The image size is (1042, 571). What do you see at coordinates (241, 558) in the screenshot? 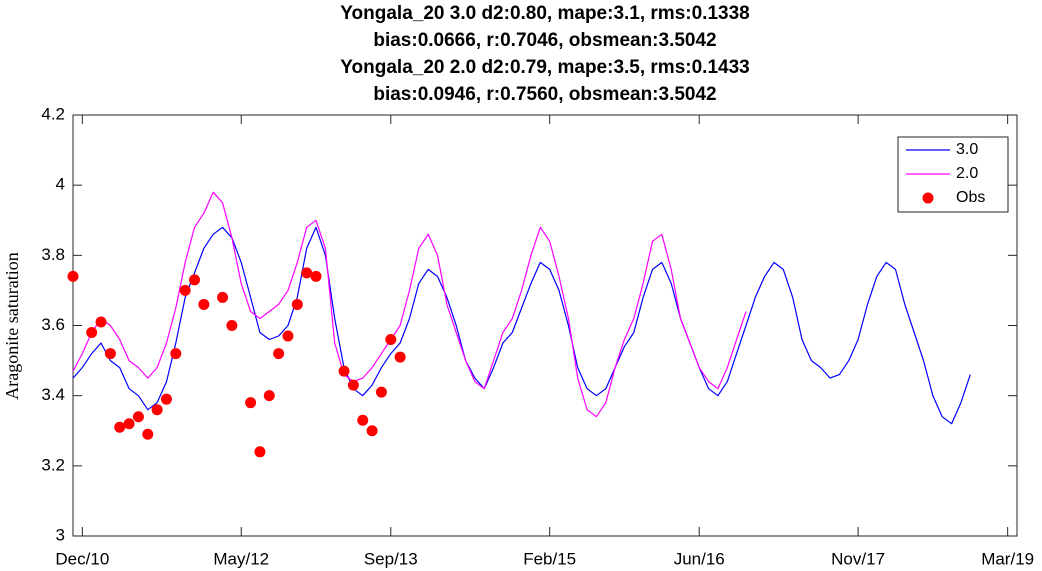
I see `x-tick-label: May/12` at bounding box center [241, 558].